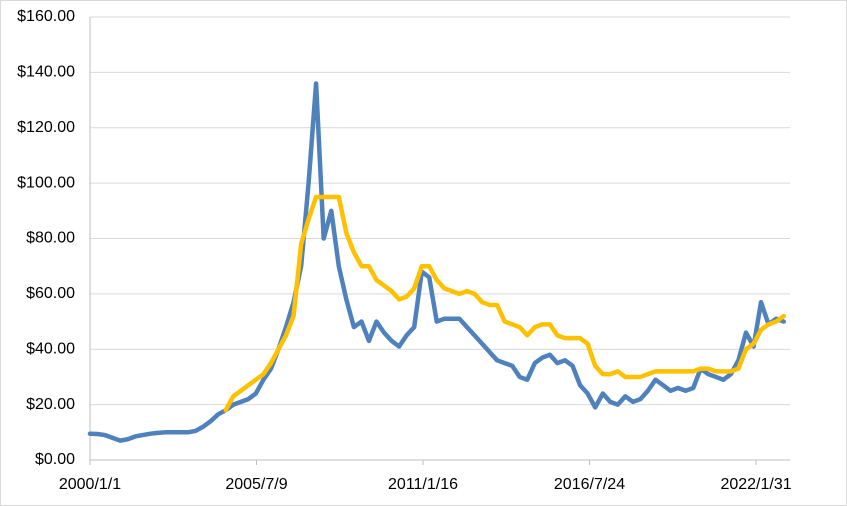 Image resolution: width=847 pixels, height=506 pixels. What do you see at coordinates (50, 404) in the screenshot?
I see `y-tick-label: $20.00` at bounding box center [50, 404].